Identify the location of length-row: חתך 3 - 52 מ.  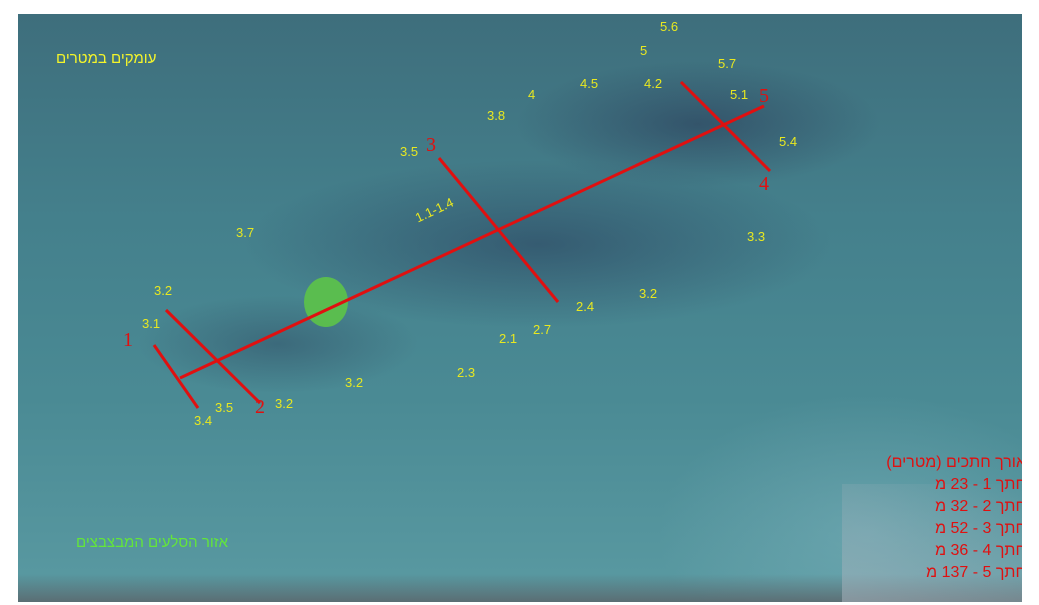
(978, 528).